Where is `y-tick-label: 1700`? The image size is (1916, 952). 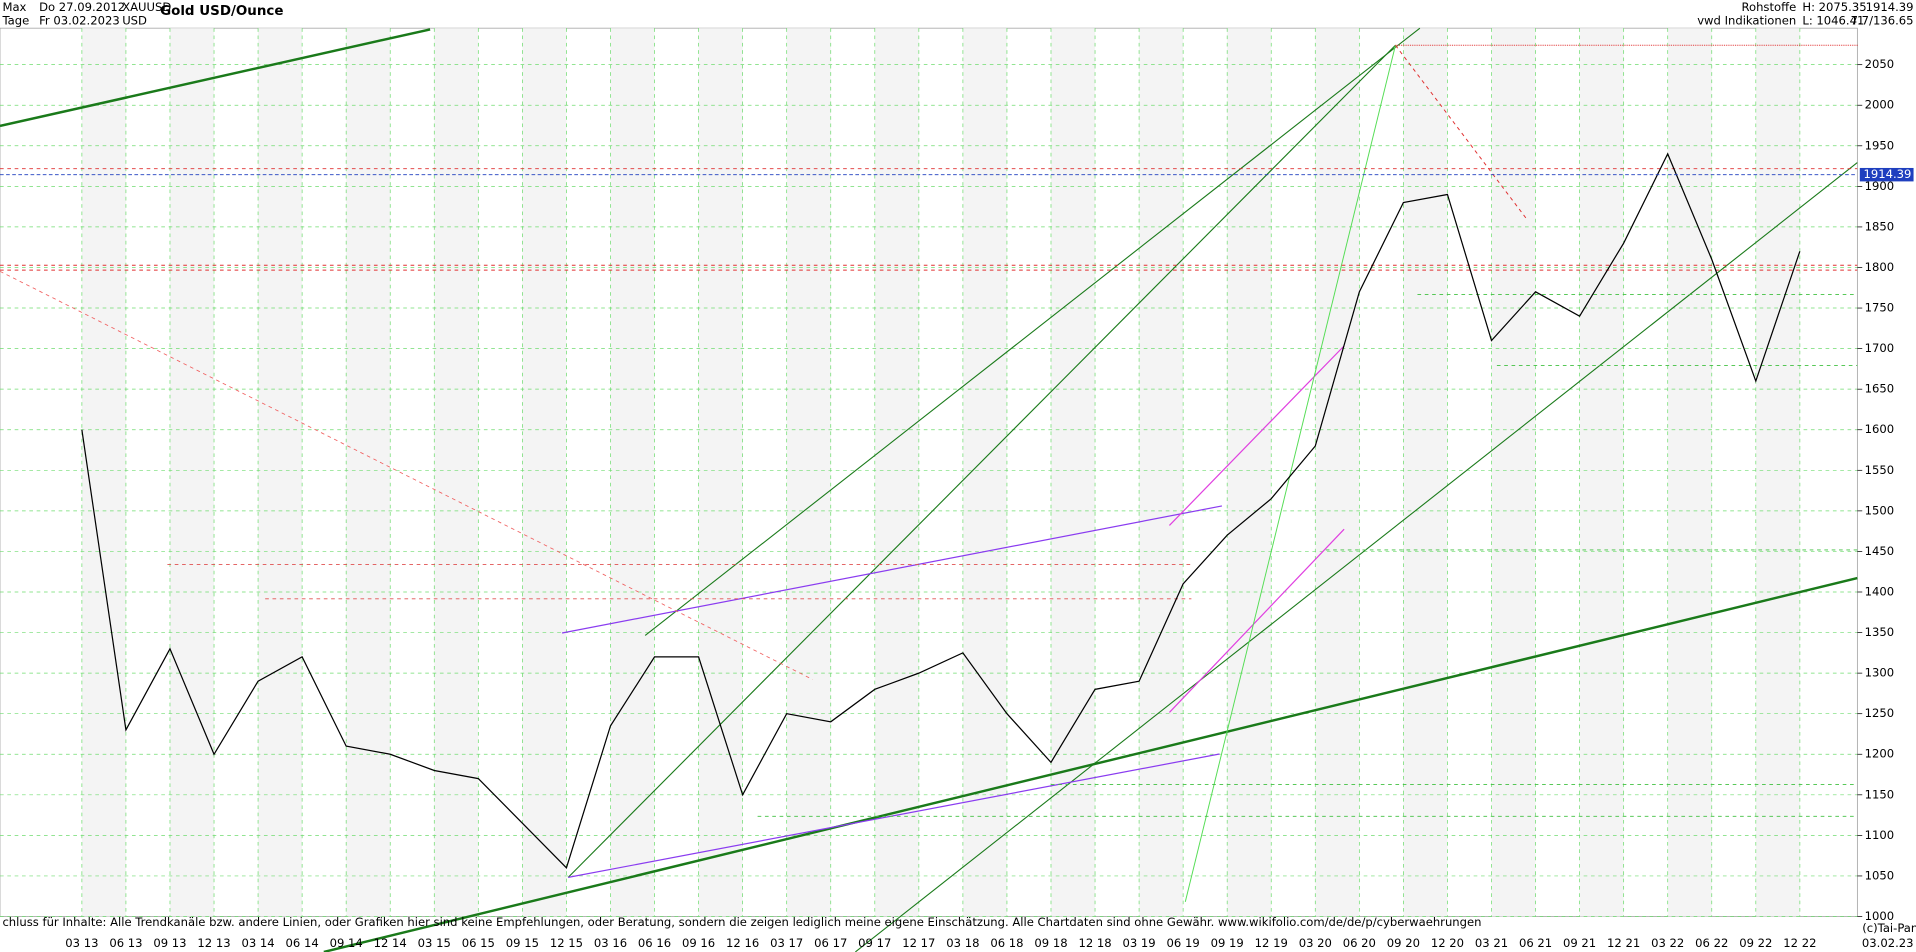
y-tick-label: 1700 is located at coordinates (1880, 348).